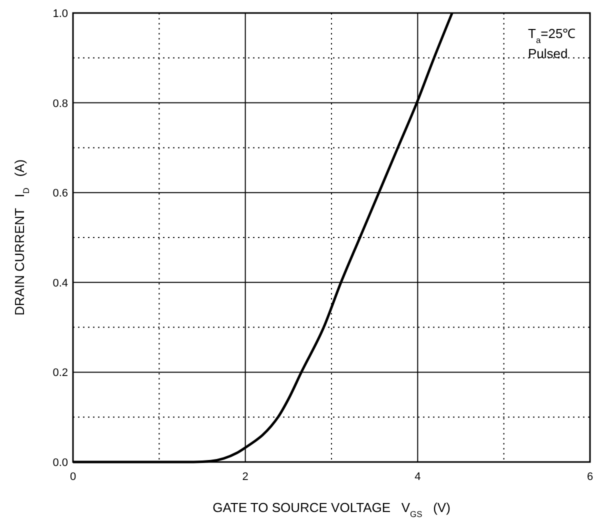 The width and height of the screenshot is (597, 520). What do you see at coordinates (548, 53) in the screenshot?
I see `annotation: Pulsed` at bounding box center [548, 53].